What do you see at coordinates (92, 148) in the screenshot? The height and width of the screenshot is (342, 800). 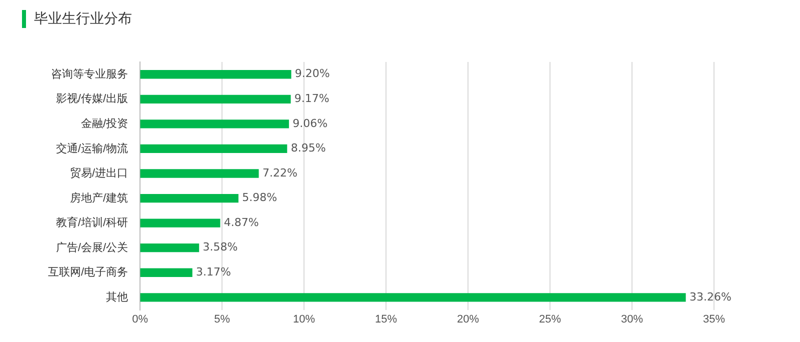 I see `y-tick-label: 交通/运输/物流` at bounding box center [92, 148].